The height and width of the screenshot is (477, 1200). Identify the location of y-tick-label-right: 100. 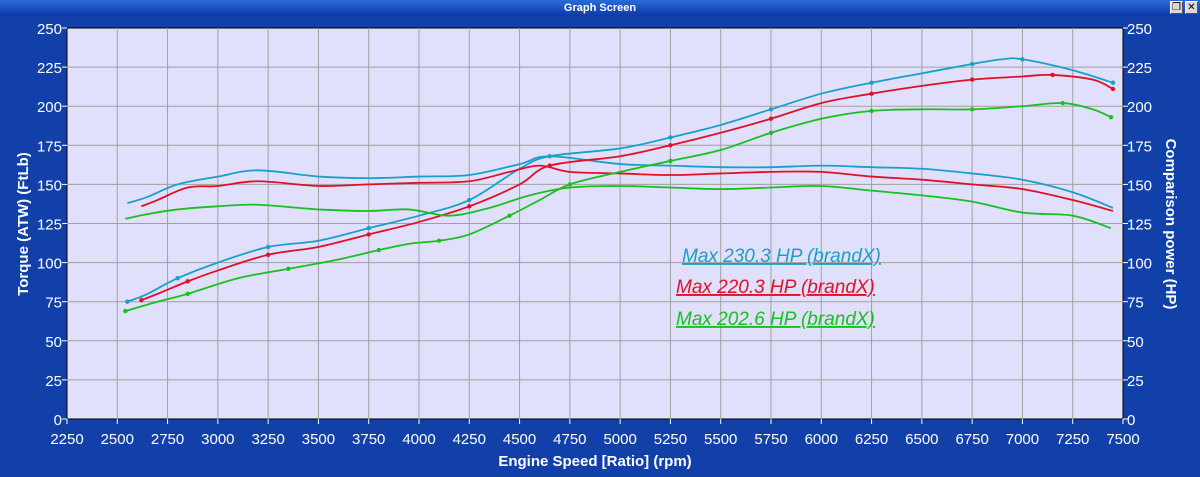
(1139, 264).